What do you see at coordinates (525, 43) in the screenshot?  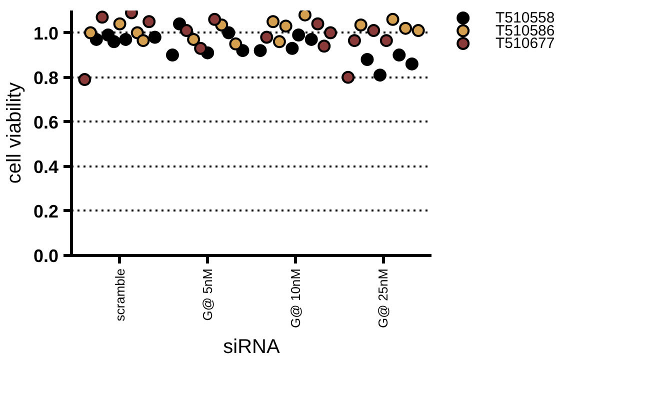 I see `legend-label: T510677` at bounding box center [525, 43].